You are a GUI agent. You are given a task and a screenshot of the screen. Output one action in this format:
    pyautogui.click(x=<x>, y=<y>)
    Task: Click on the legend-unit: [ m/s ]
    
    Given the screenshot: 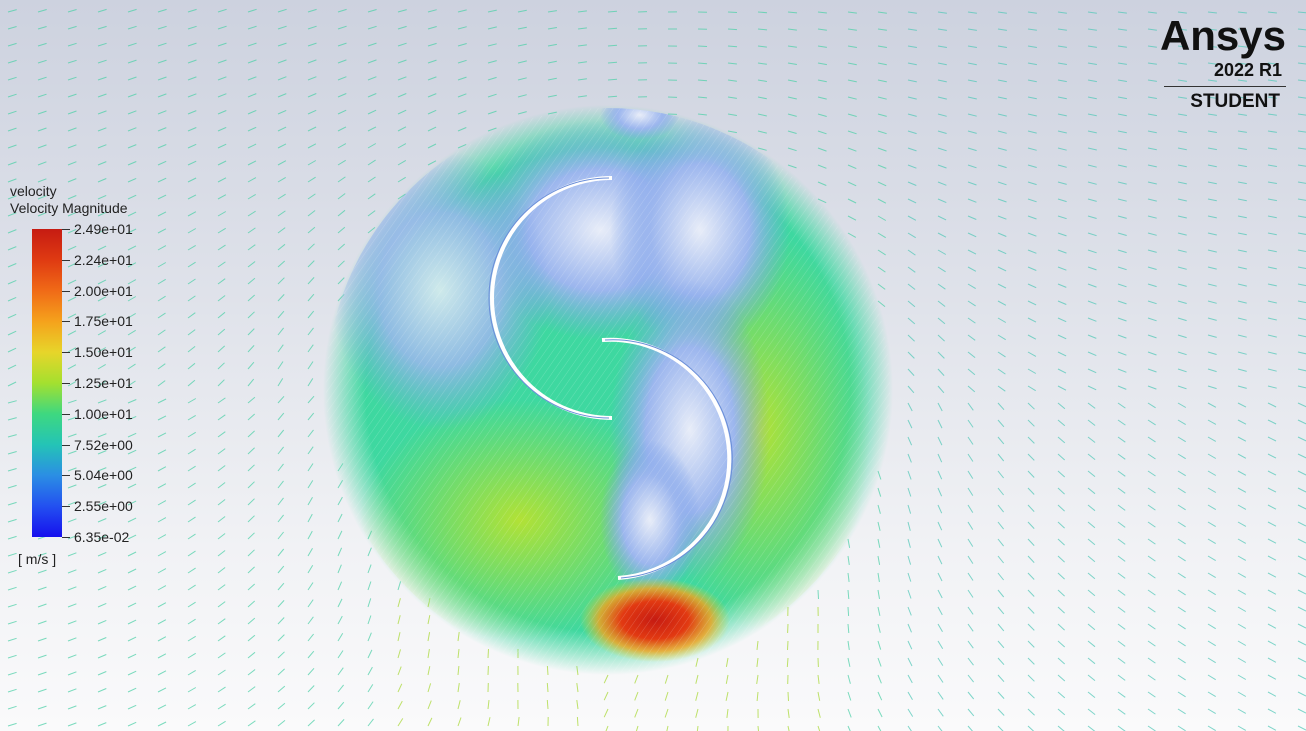 What is the action you would take?
    pyautogui.click(x=37, y=559)
    